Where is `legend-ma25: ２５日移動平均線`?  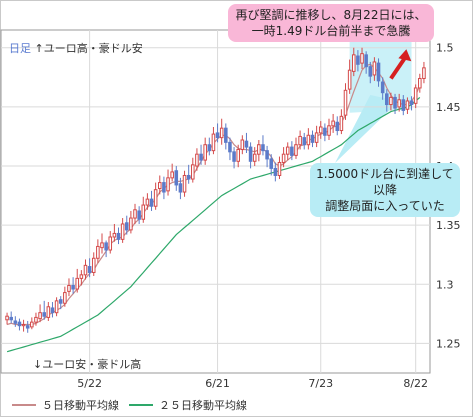 legend-ma25: ２５日移動平均線 is located at coordinates (188, 405).